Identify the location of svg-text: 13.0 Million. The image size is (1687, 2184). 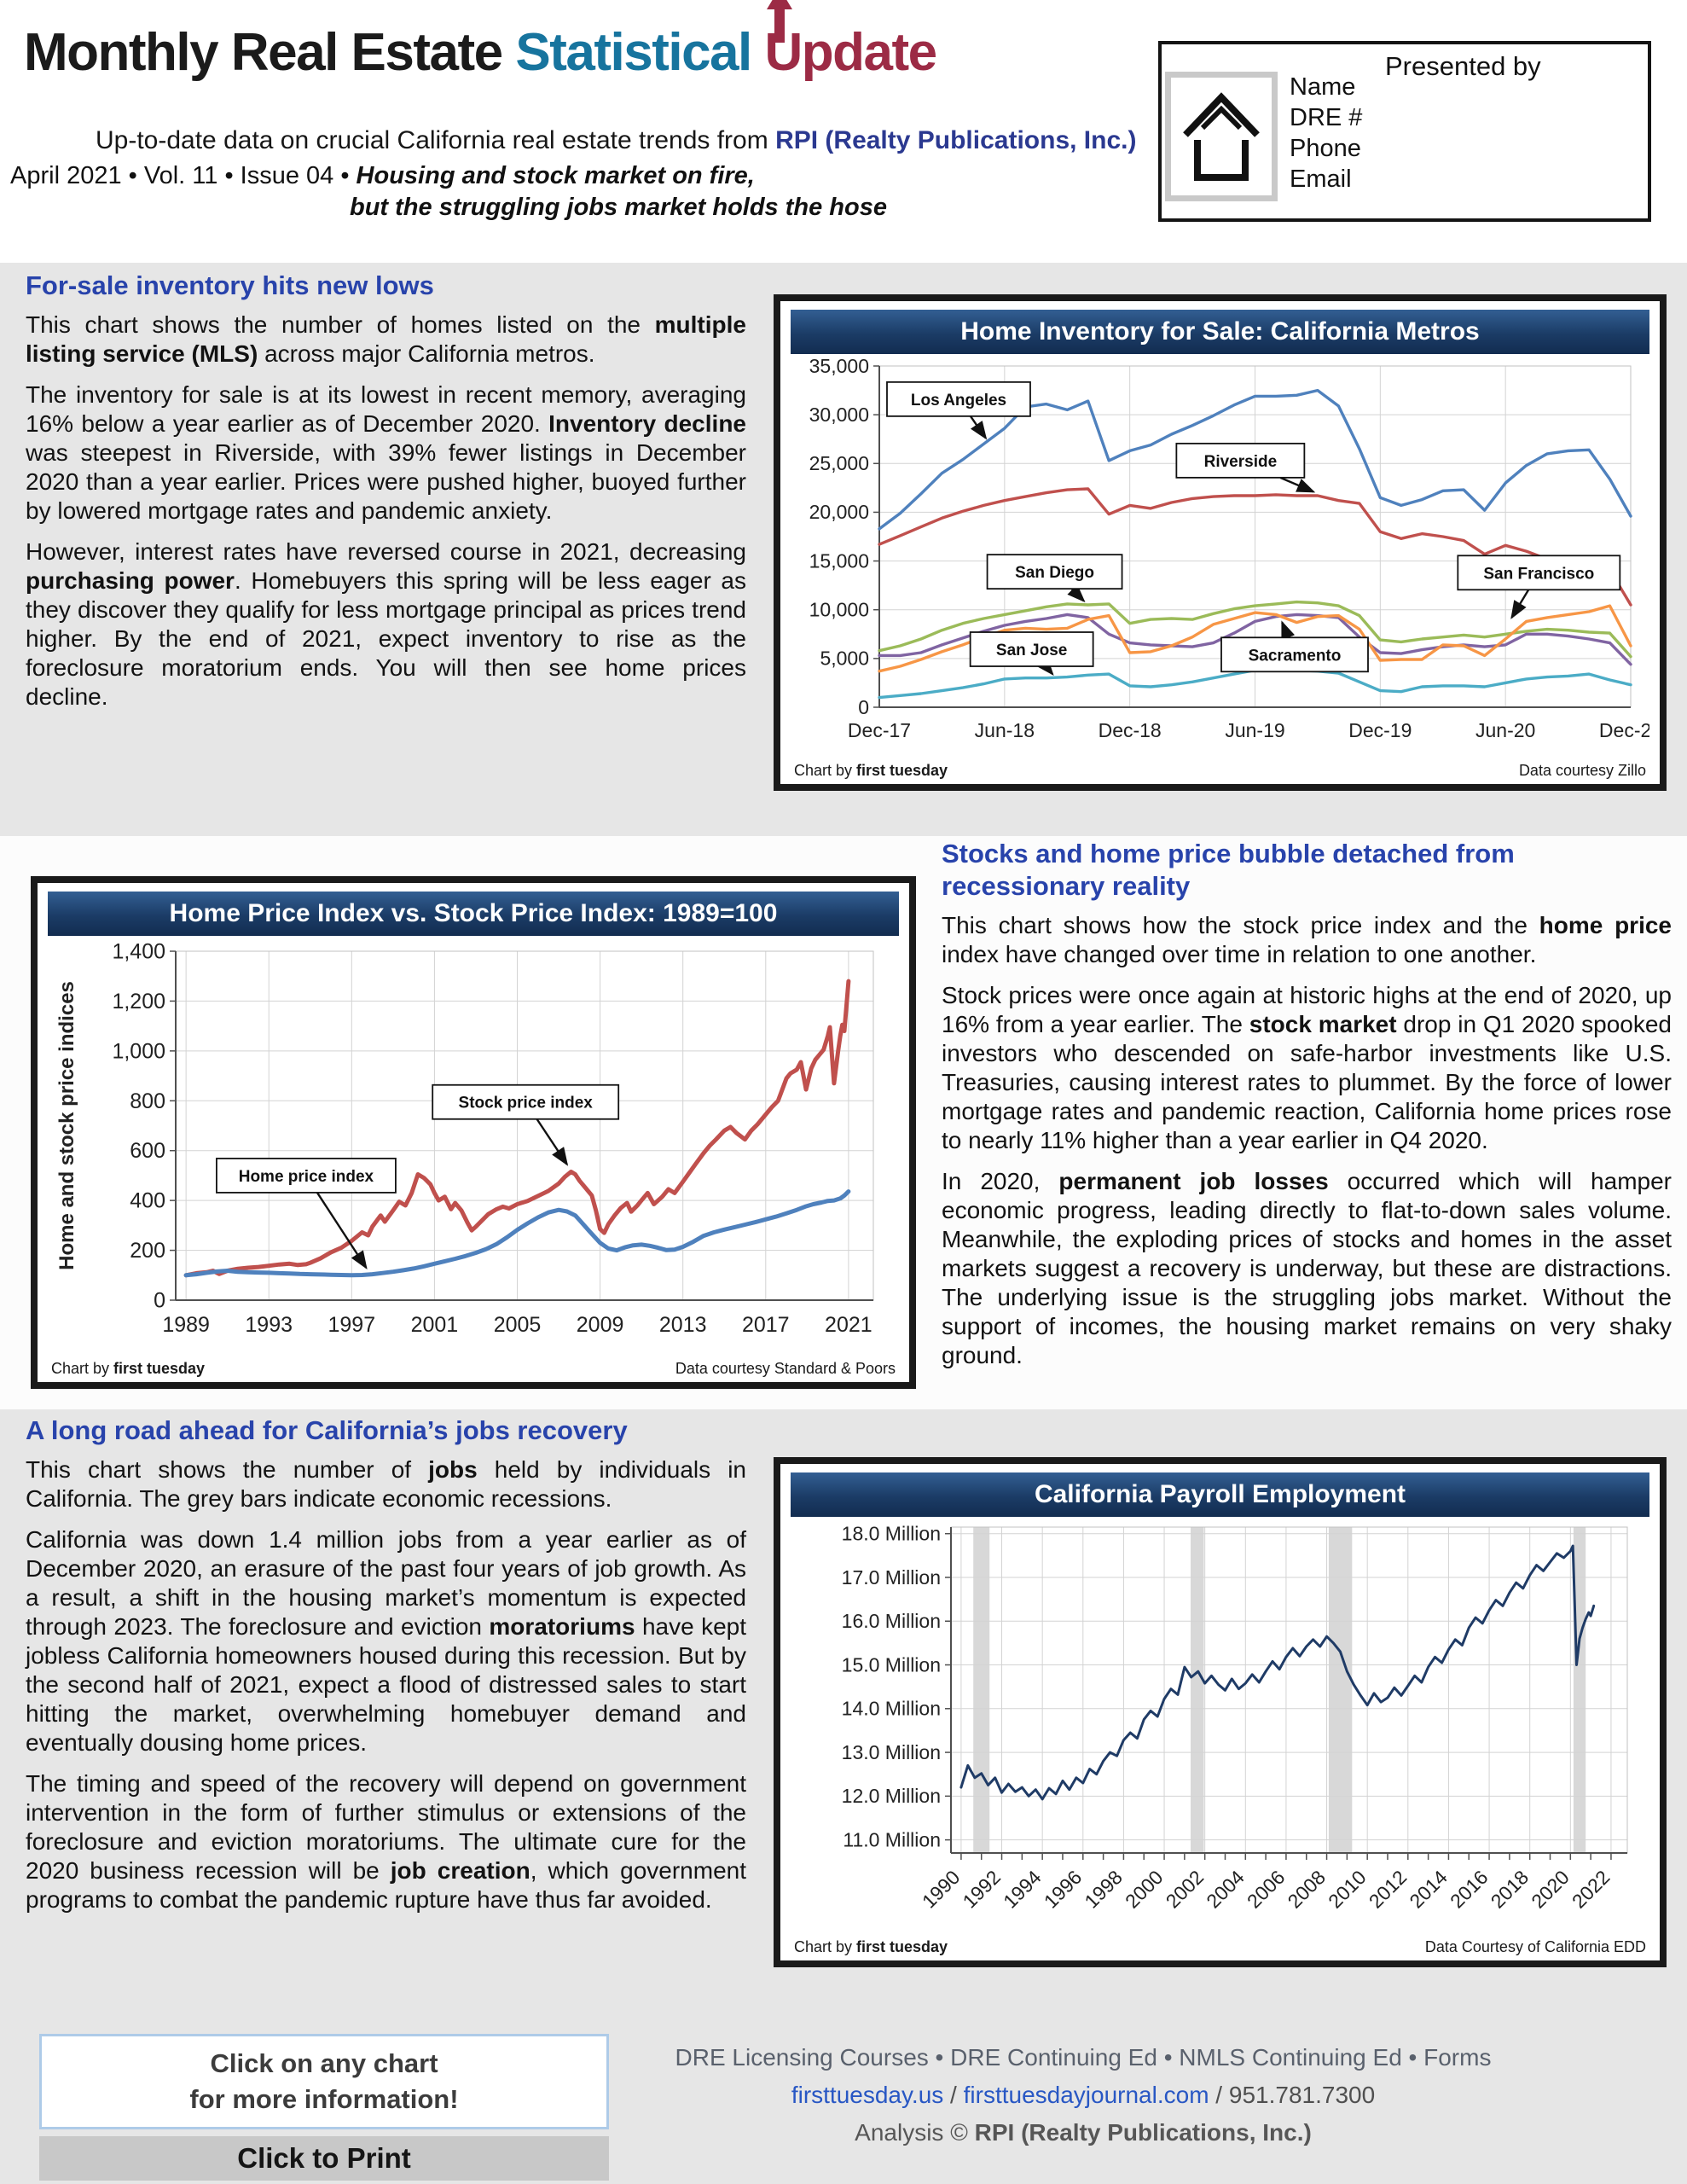
(892, 1752).